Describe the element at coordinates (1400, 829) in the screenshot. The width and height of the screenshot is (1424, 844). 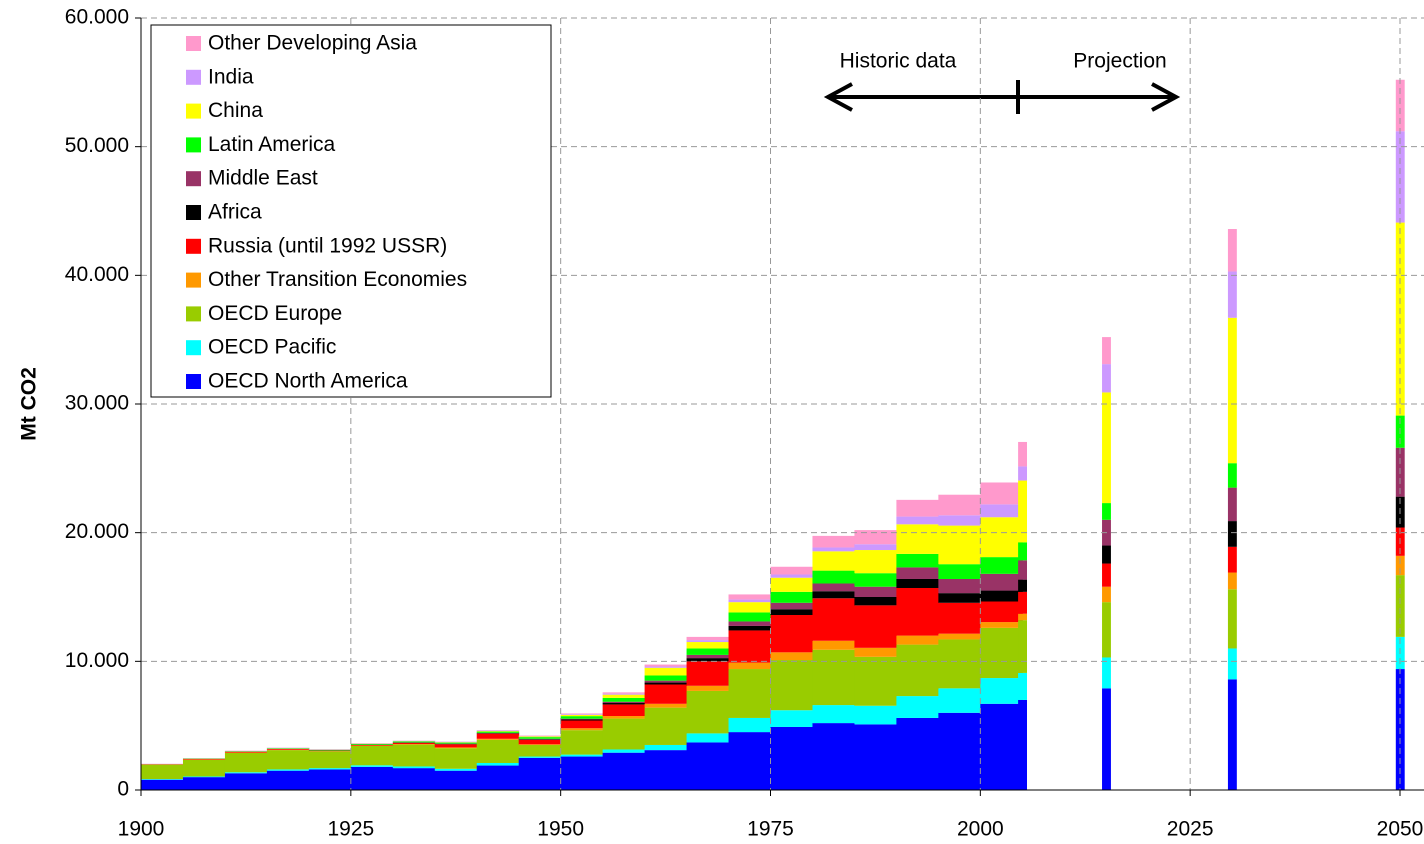
I see `x-tick-label: 2050` at that location.